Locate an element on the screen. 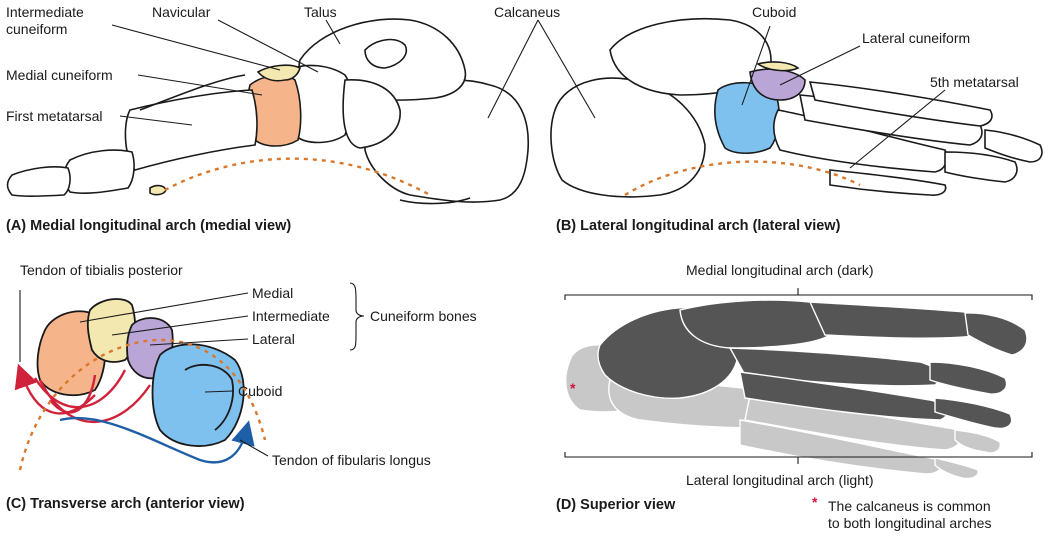 The image size is (1060, 544). panel-c-leader-lines is located at coordinates (222, 369).